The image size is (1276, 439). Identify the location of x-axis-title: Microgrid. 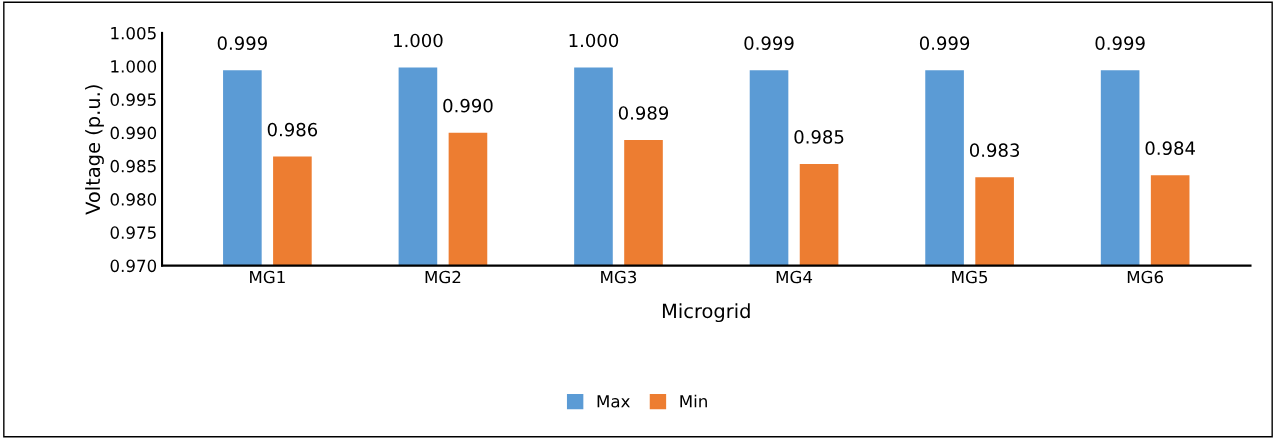
(706, 313).